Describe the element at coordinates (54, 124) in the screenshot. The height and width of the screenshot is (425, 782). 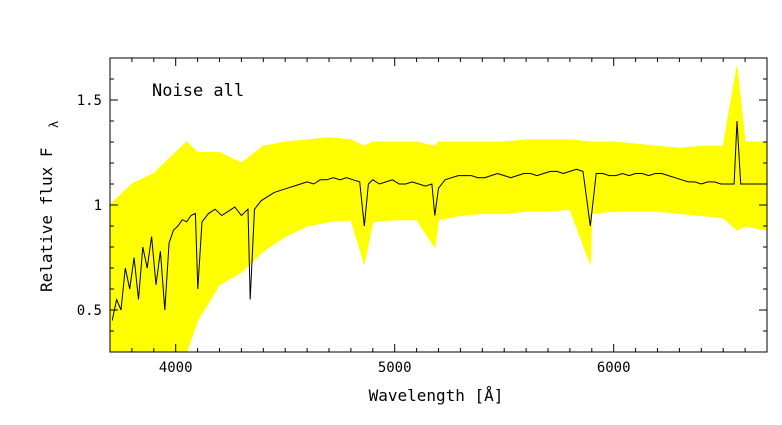
I see `y-axis-label-subscript: λ` at that location.